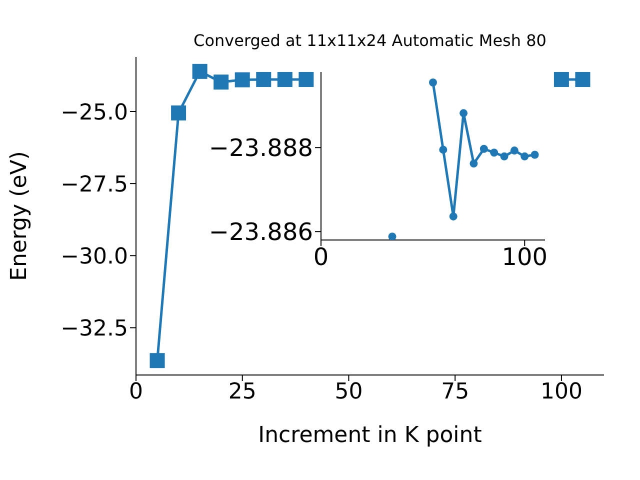 Image resolution: width=640 pixels, height=480 pixels. Describe the element at coordinates (455, 392) in the screenshot. I see `x-tick-label: 75` at that location.